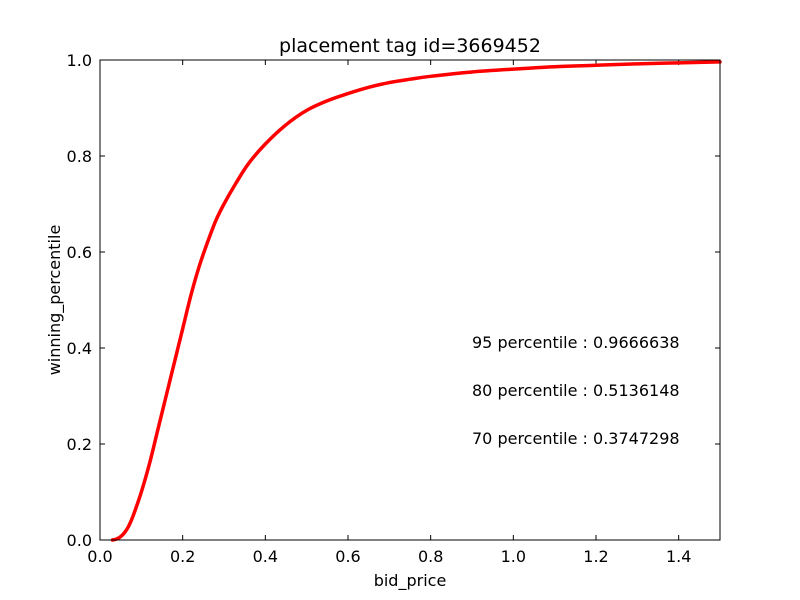  I want to click on annotation-95: 95 percentile : 0.9666638, so click(576, 342).